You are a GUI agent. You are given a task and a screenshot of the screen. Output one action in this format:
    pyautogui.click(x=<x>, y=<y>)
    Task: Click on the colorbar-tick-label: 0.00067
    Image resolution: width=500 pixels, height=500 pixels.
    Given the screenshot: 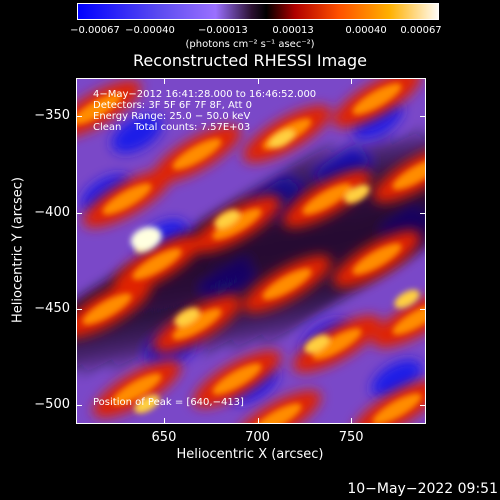 What is the action you would take?
    pyautogui.click(x=421, y=30)
    